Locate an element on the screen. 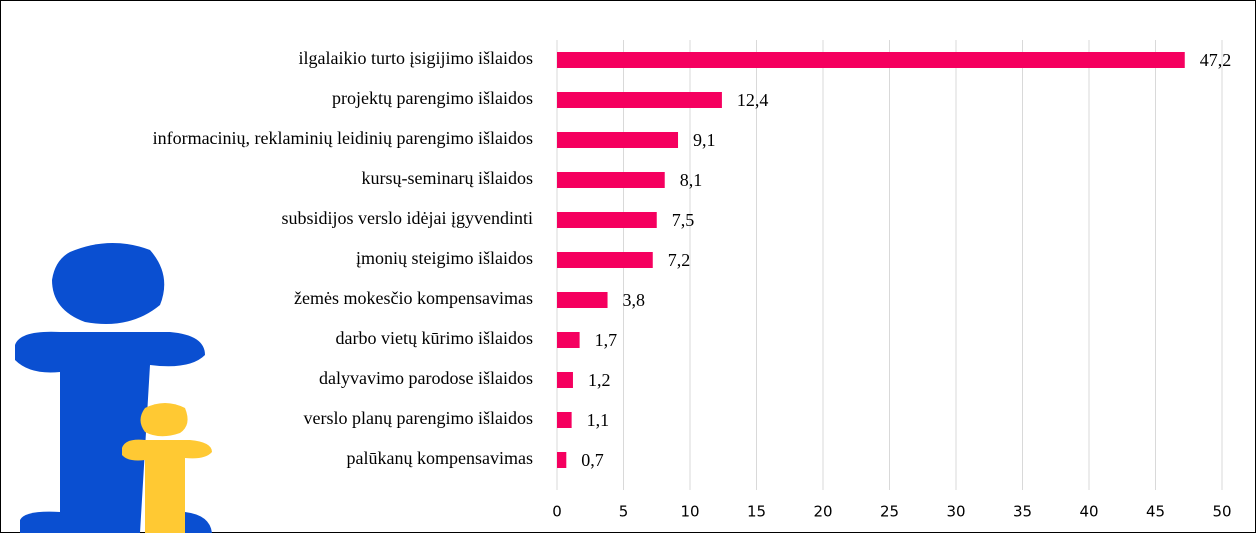  value-label: 1,2 is located at coordinates (599, 380).